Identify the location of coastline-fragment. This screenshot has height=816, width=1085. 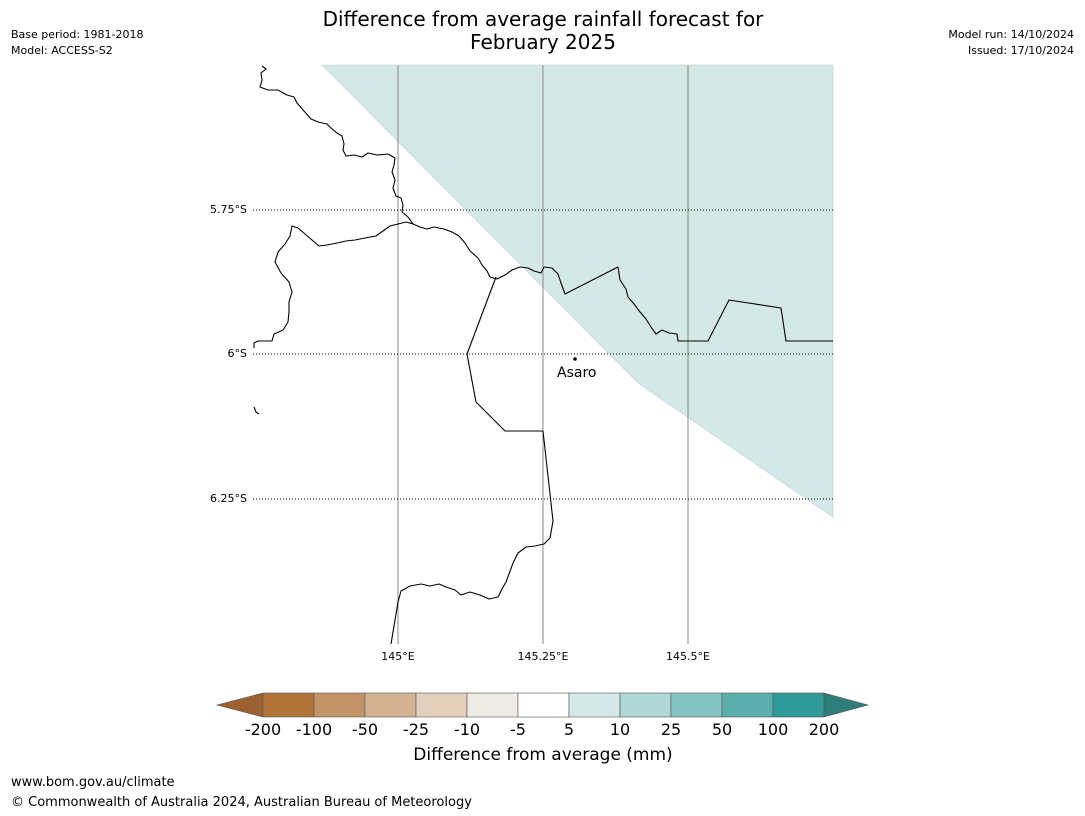
(256, 410).